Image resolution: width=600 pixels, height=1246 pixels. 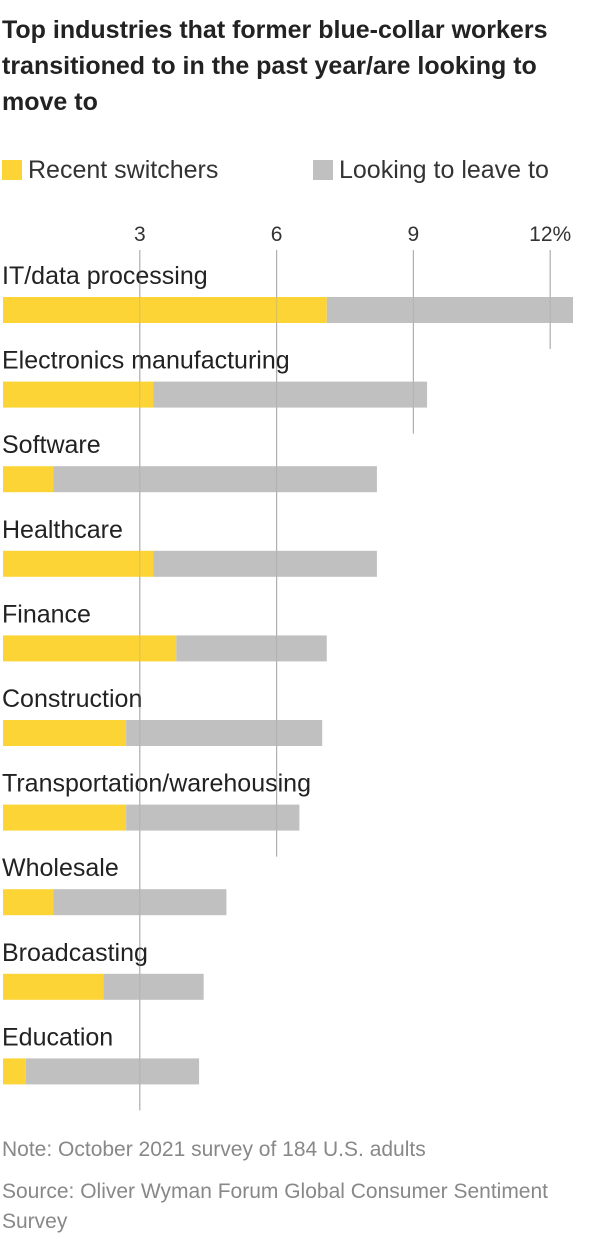 I want to click on tick-label: 3, so click(x=140, y=234).